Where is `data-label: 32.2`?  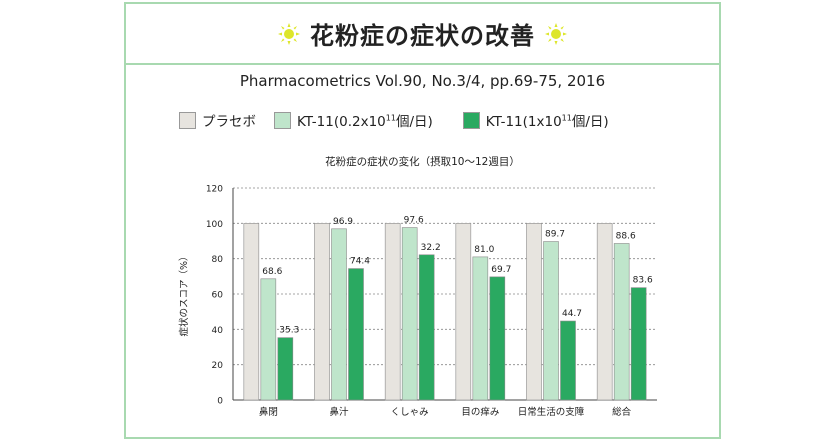
data-label: 32.2 is located at coordinates (431, 248).